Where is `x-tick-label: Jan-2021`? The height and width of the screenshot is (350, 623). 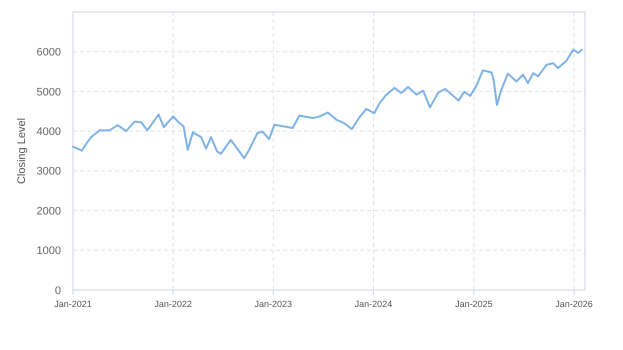
x-tick-label: Jan-2021 is located at coordinates (73, 304).